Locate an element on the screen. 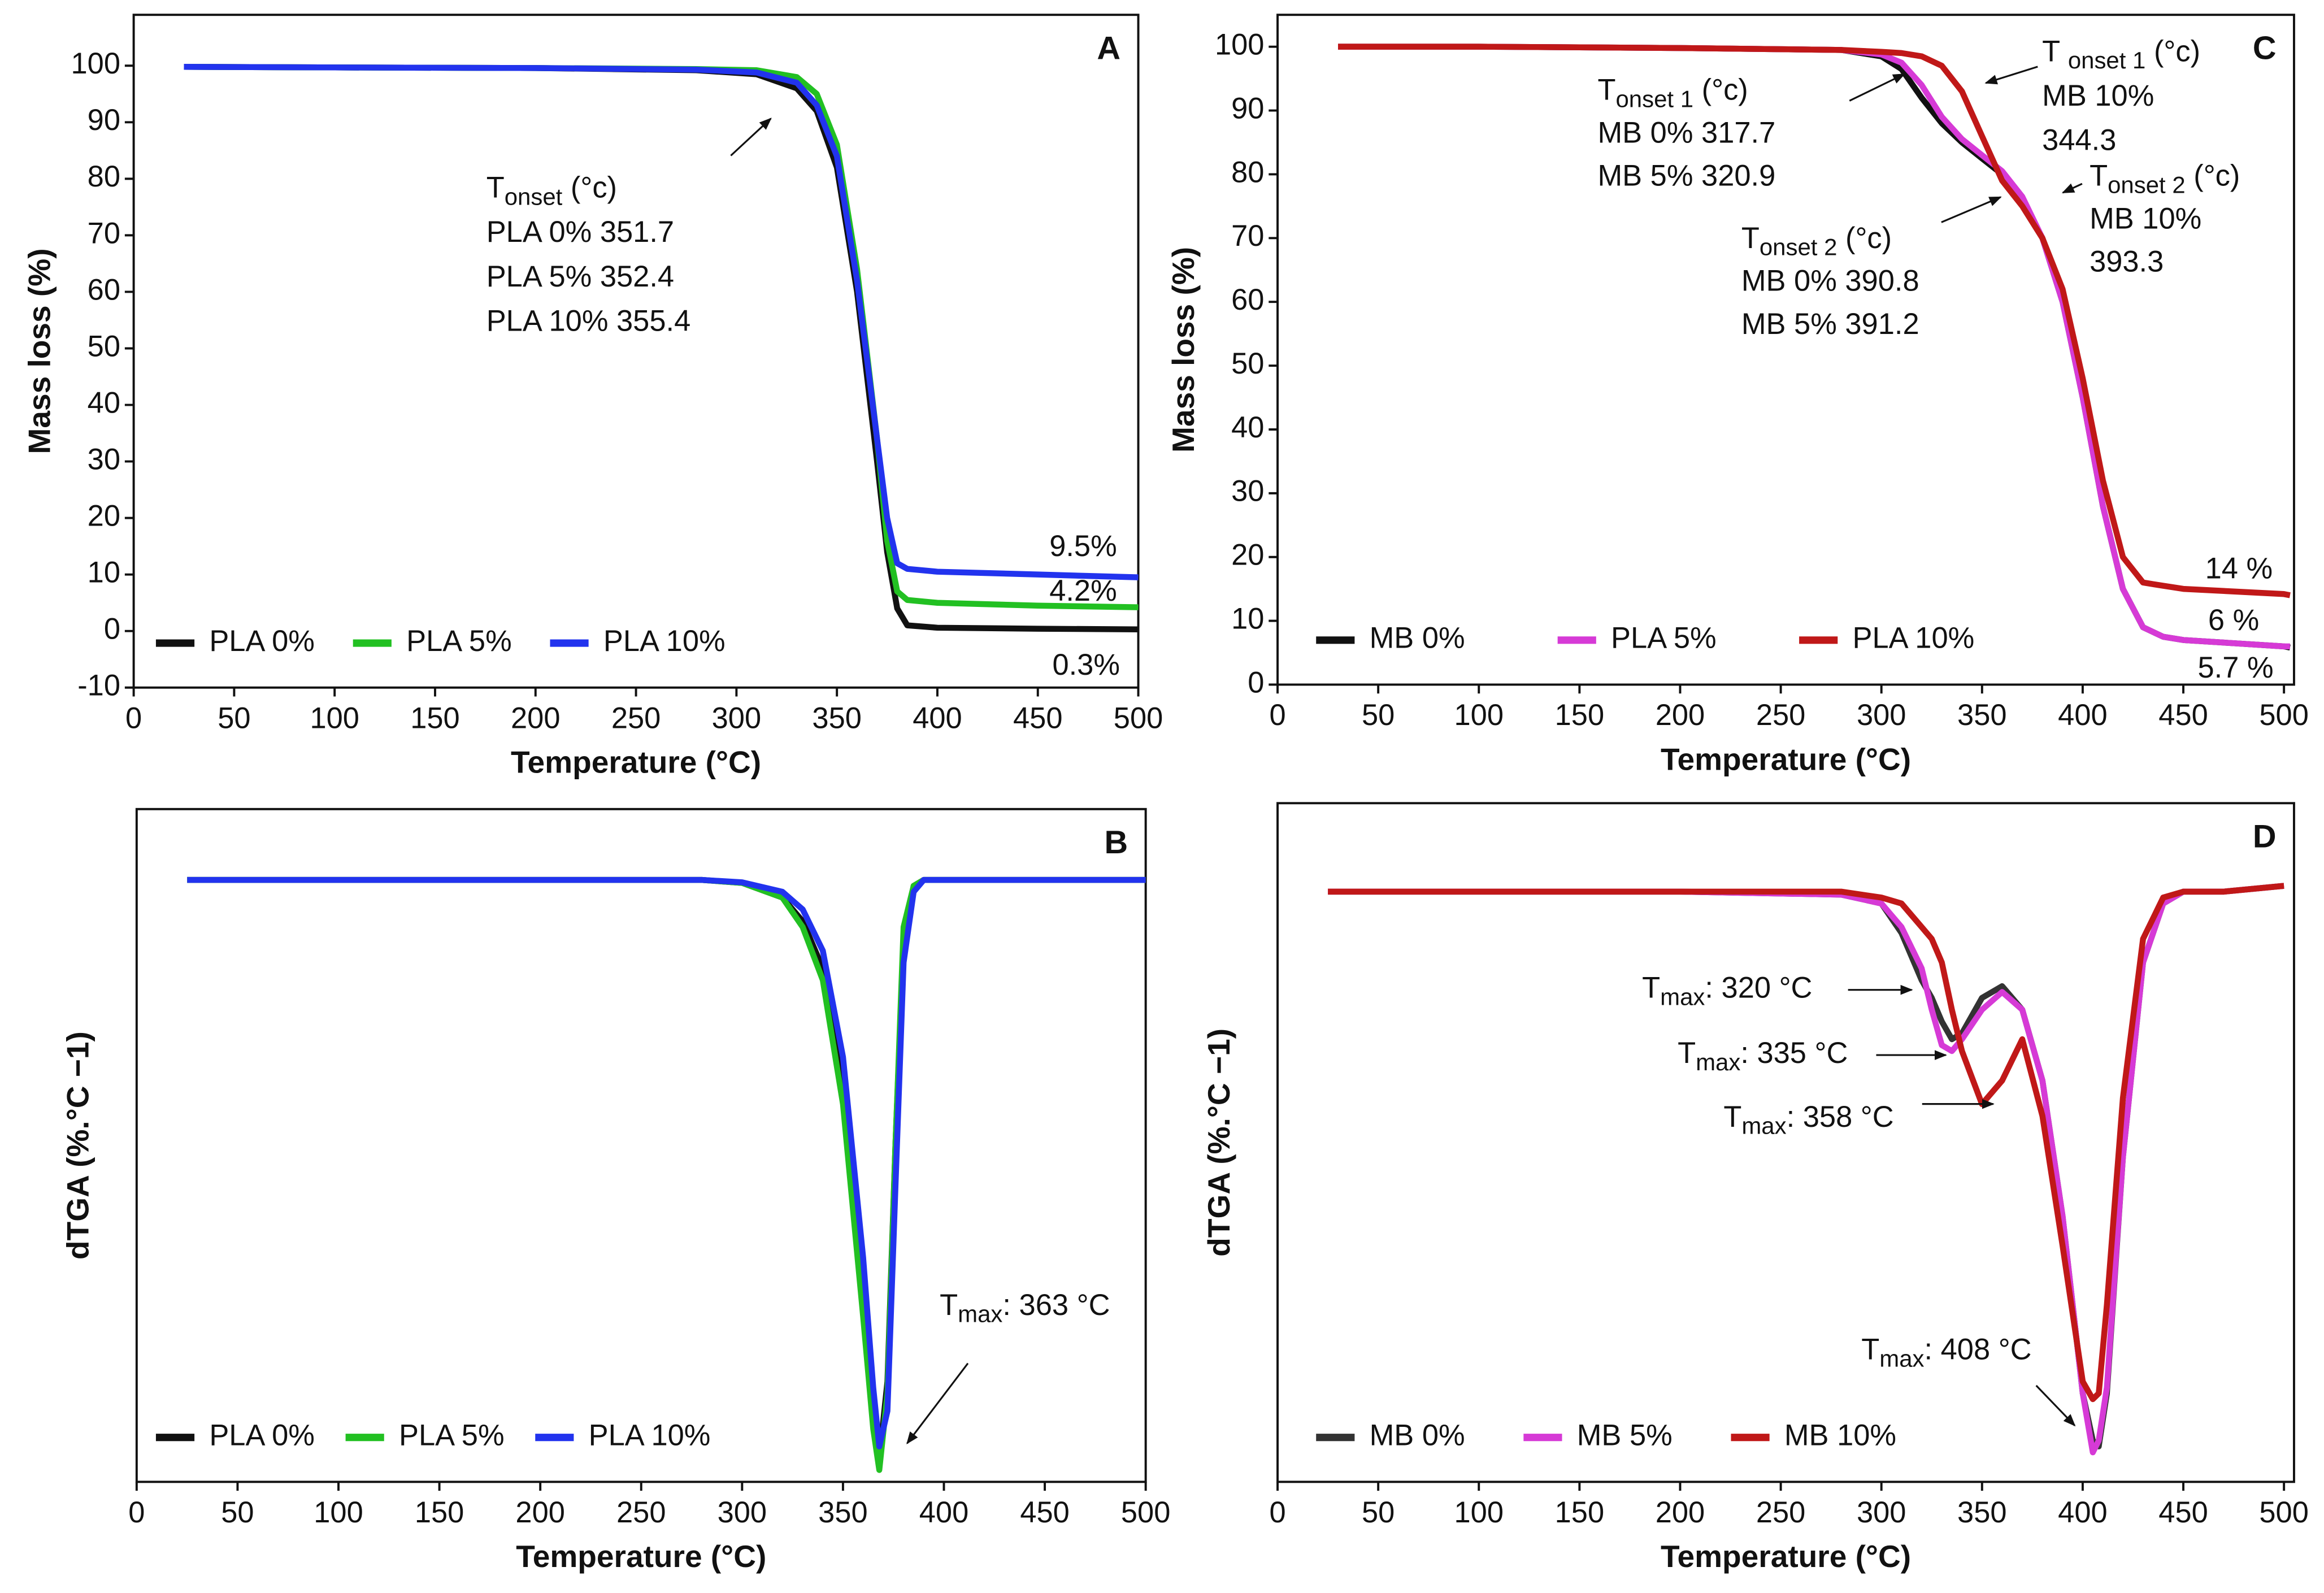  annotation-rest: : 320 °C is located at coordinates (1758, 989).